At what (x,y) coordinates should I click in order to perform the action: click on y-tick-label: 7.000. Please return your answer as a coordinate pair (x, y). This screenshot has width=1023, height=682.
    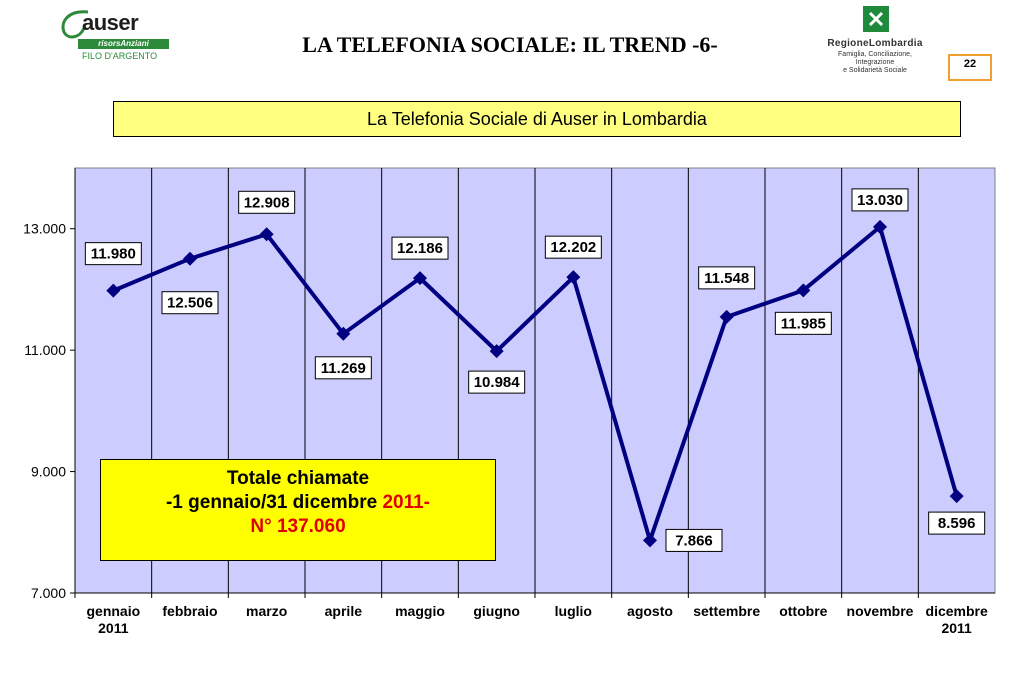
    Looking at the image, I should click on (48, 593).